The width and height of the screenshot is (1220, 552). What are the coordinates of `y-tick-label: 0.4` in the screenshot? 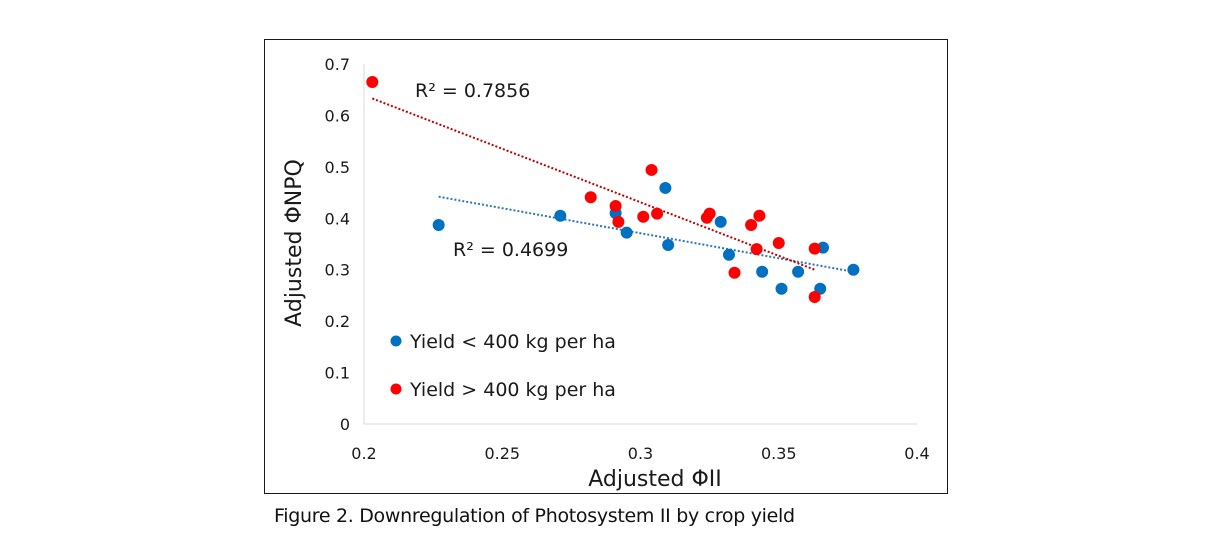 It's located at (337, 218).